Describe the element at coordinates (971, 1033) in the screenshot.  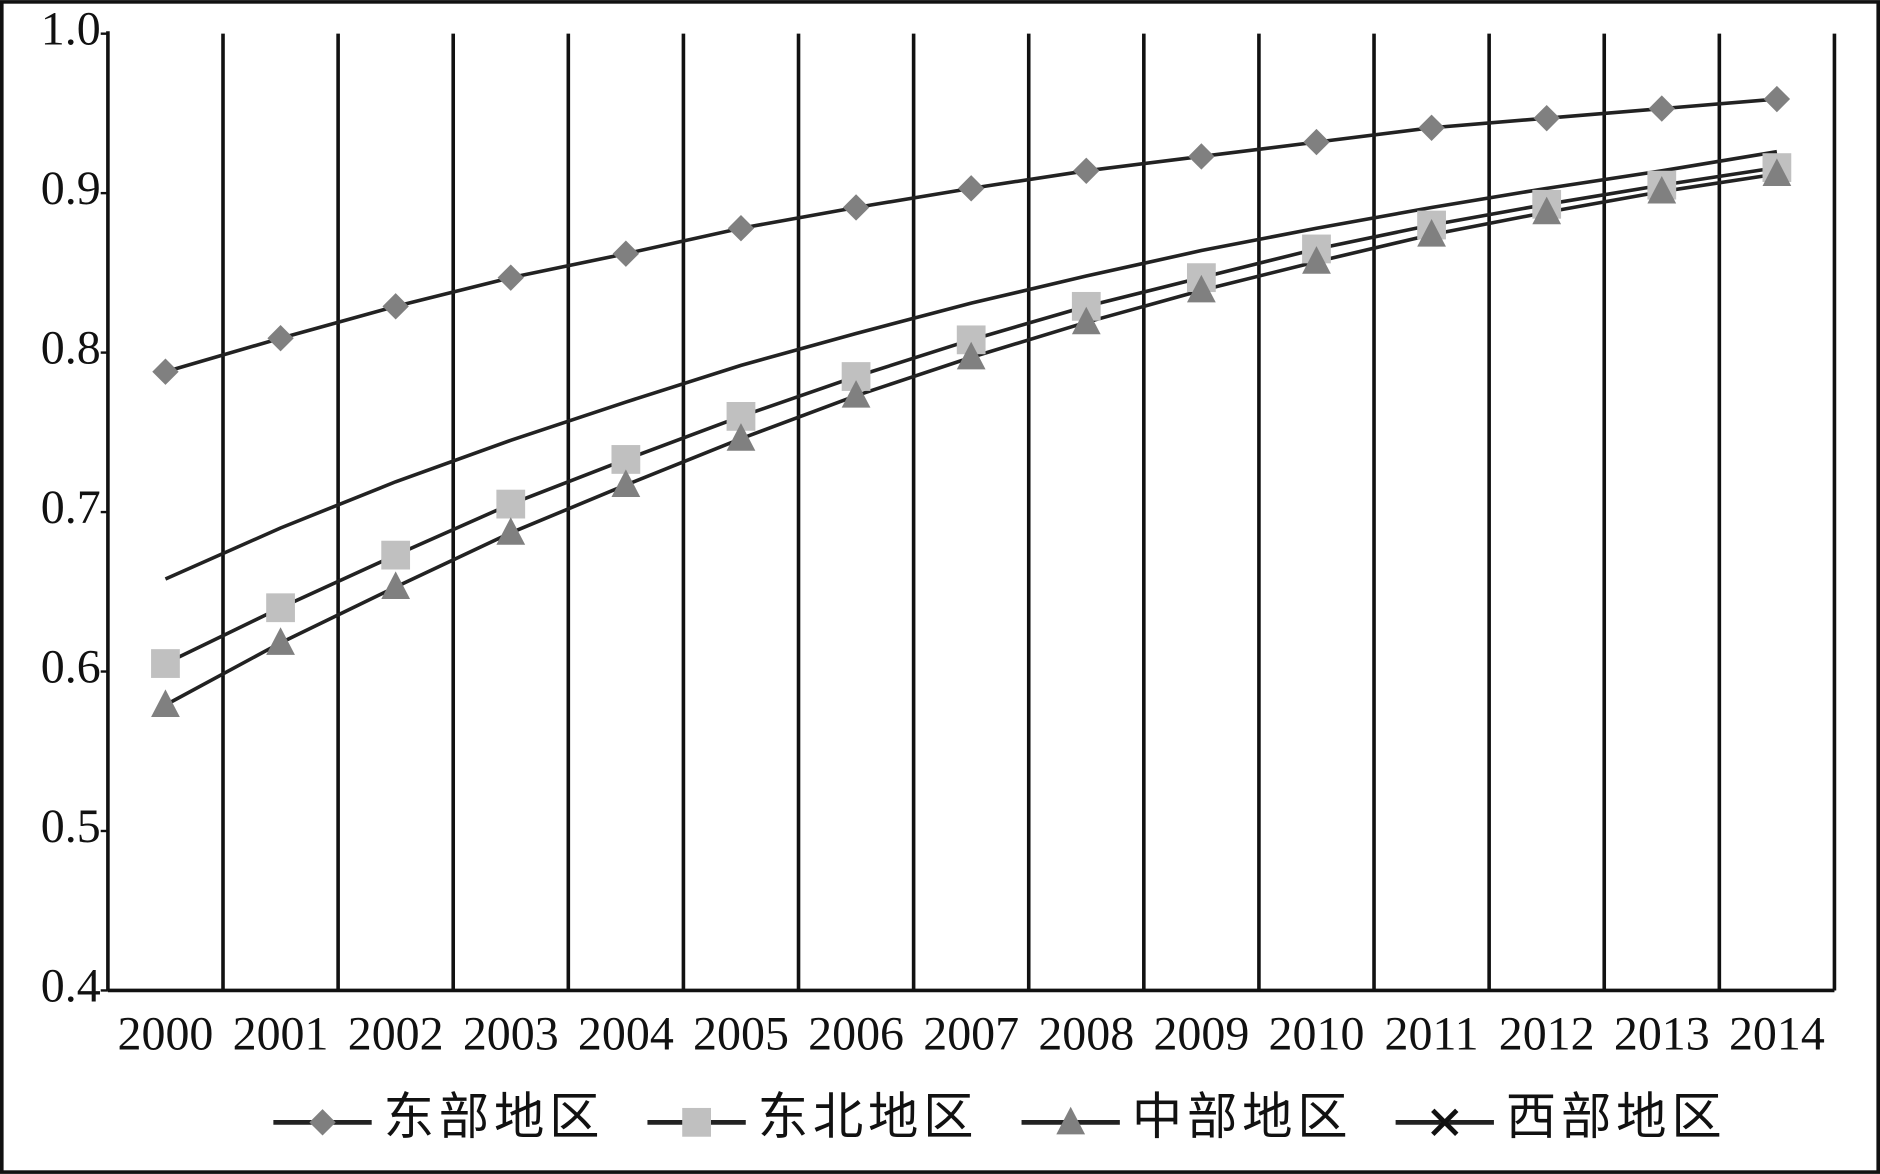
I see `x-tick-label: 2007` at that location.